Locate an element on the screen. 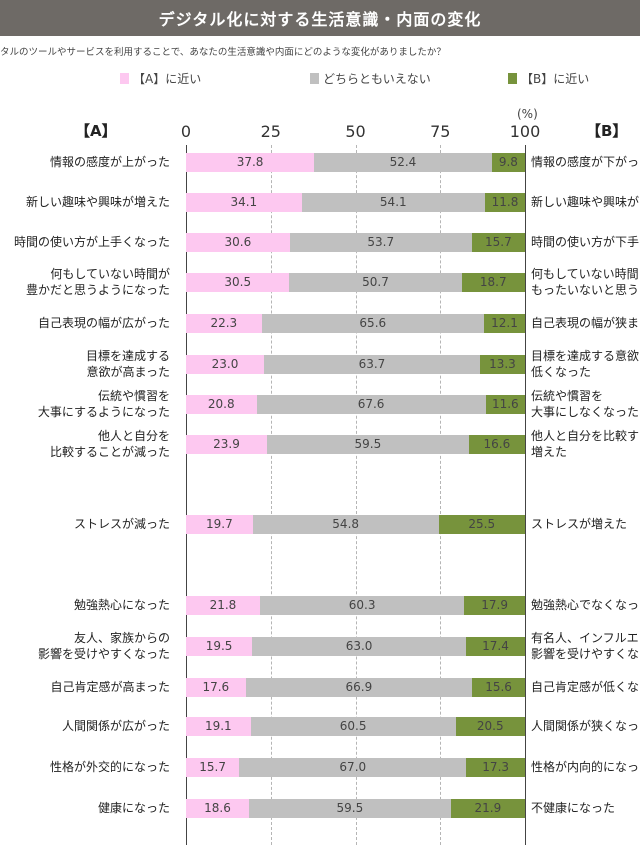  data-label: 63.7 is located at coordinates (372, 364).